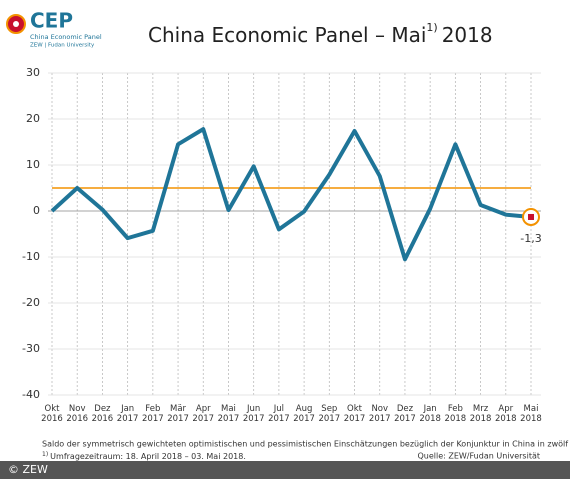 This screenshot has width=570, height=479. What do you see at coordinates (253, 414) in the screenshot?
I see `x-tick-label: Jun 2017` at bounding box center [253, 414].